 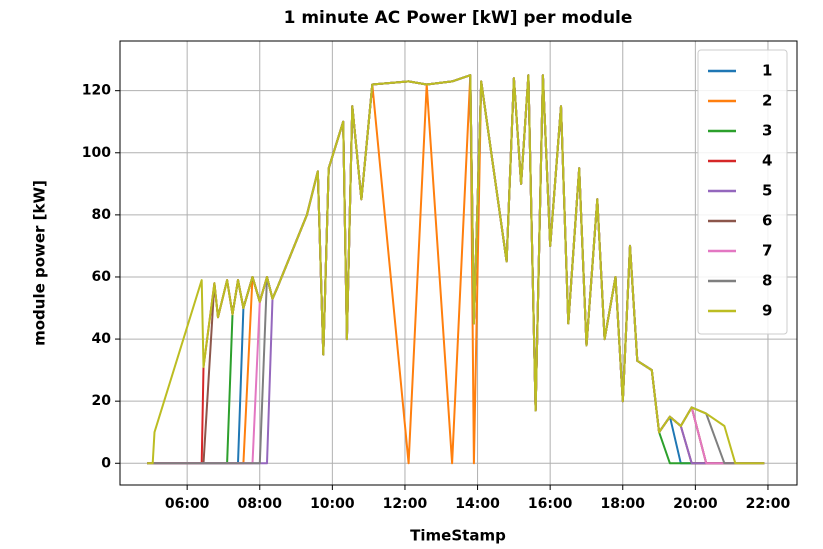 I want to click on x-tick-label: 08:00, so click(x=259, y=504).